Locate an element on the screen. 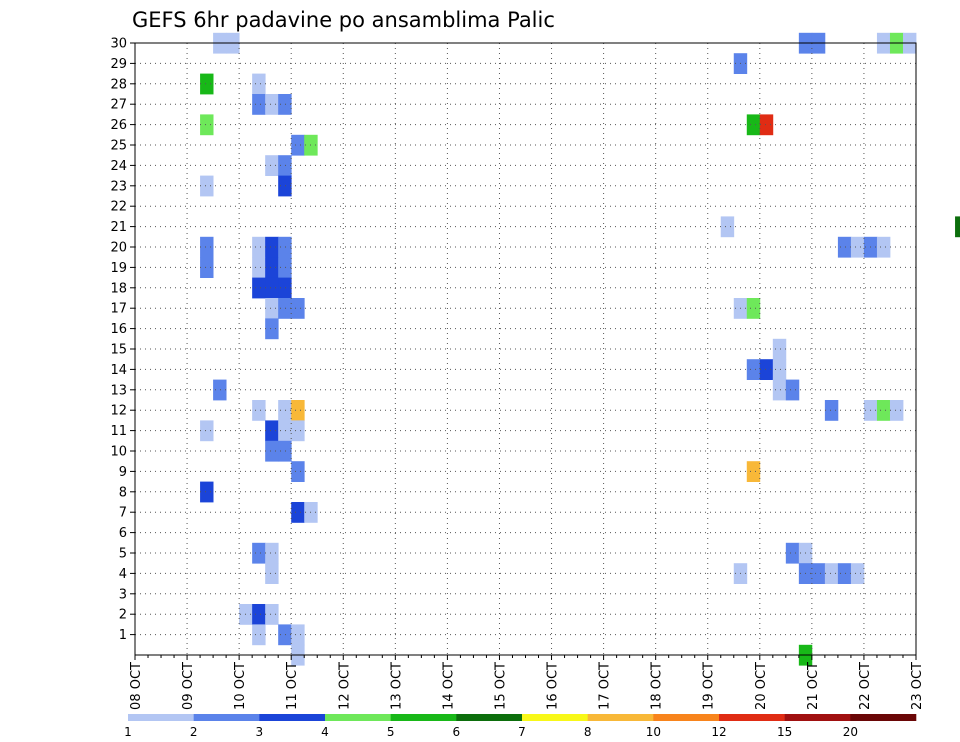 This screenshot has height=742, width=960. y-tick-label: 27 is located at coordinates (118, 105).